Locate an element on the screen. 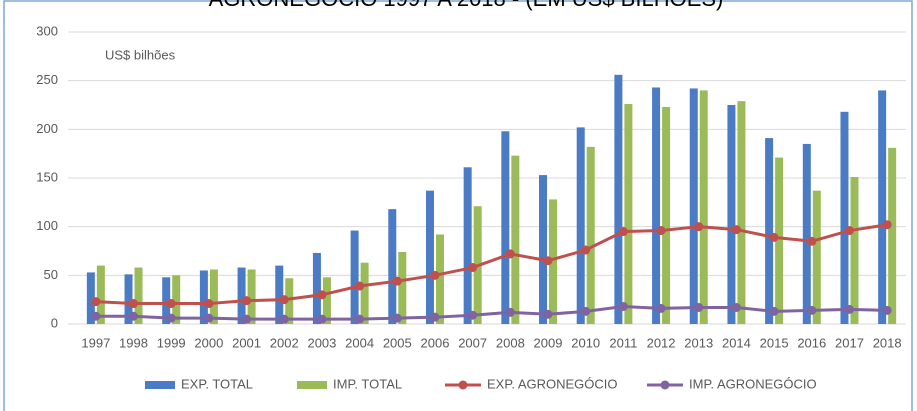 The height and width of the screenshot is (411, 917). x-tick-label: 1998 is located at coordinates (133, 342).